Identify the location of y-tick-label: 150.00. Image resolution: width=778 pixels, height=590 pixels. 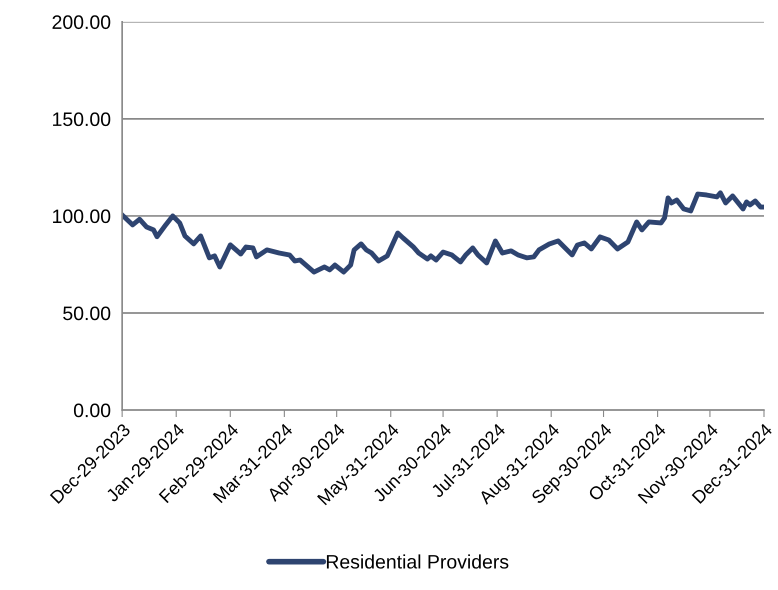
(81, 119).